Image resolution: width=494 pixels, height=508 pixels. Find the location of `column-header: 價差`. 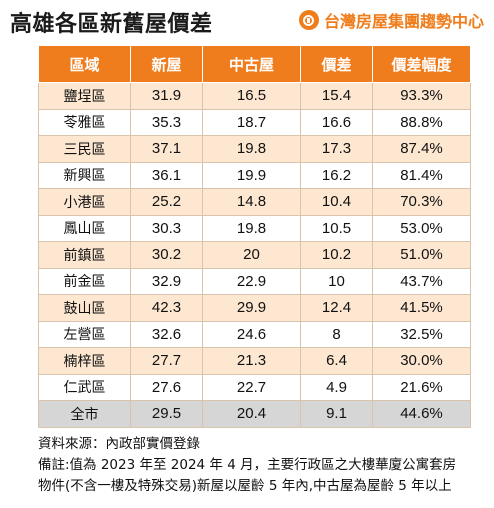

column-header: 價差 is located at coordinates (336, 64).